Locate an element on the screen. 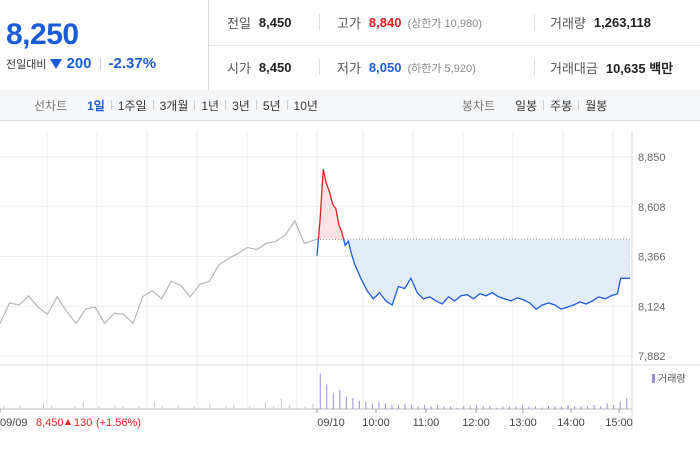  tab-weekly: 주봉 is located at coordinates (561, 105).